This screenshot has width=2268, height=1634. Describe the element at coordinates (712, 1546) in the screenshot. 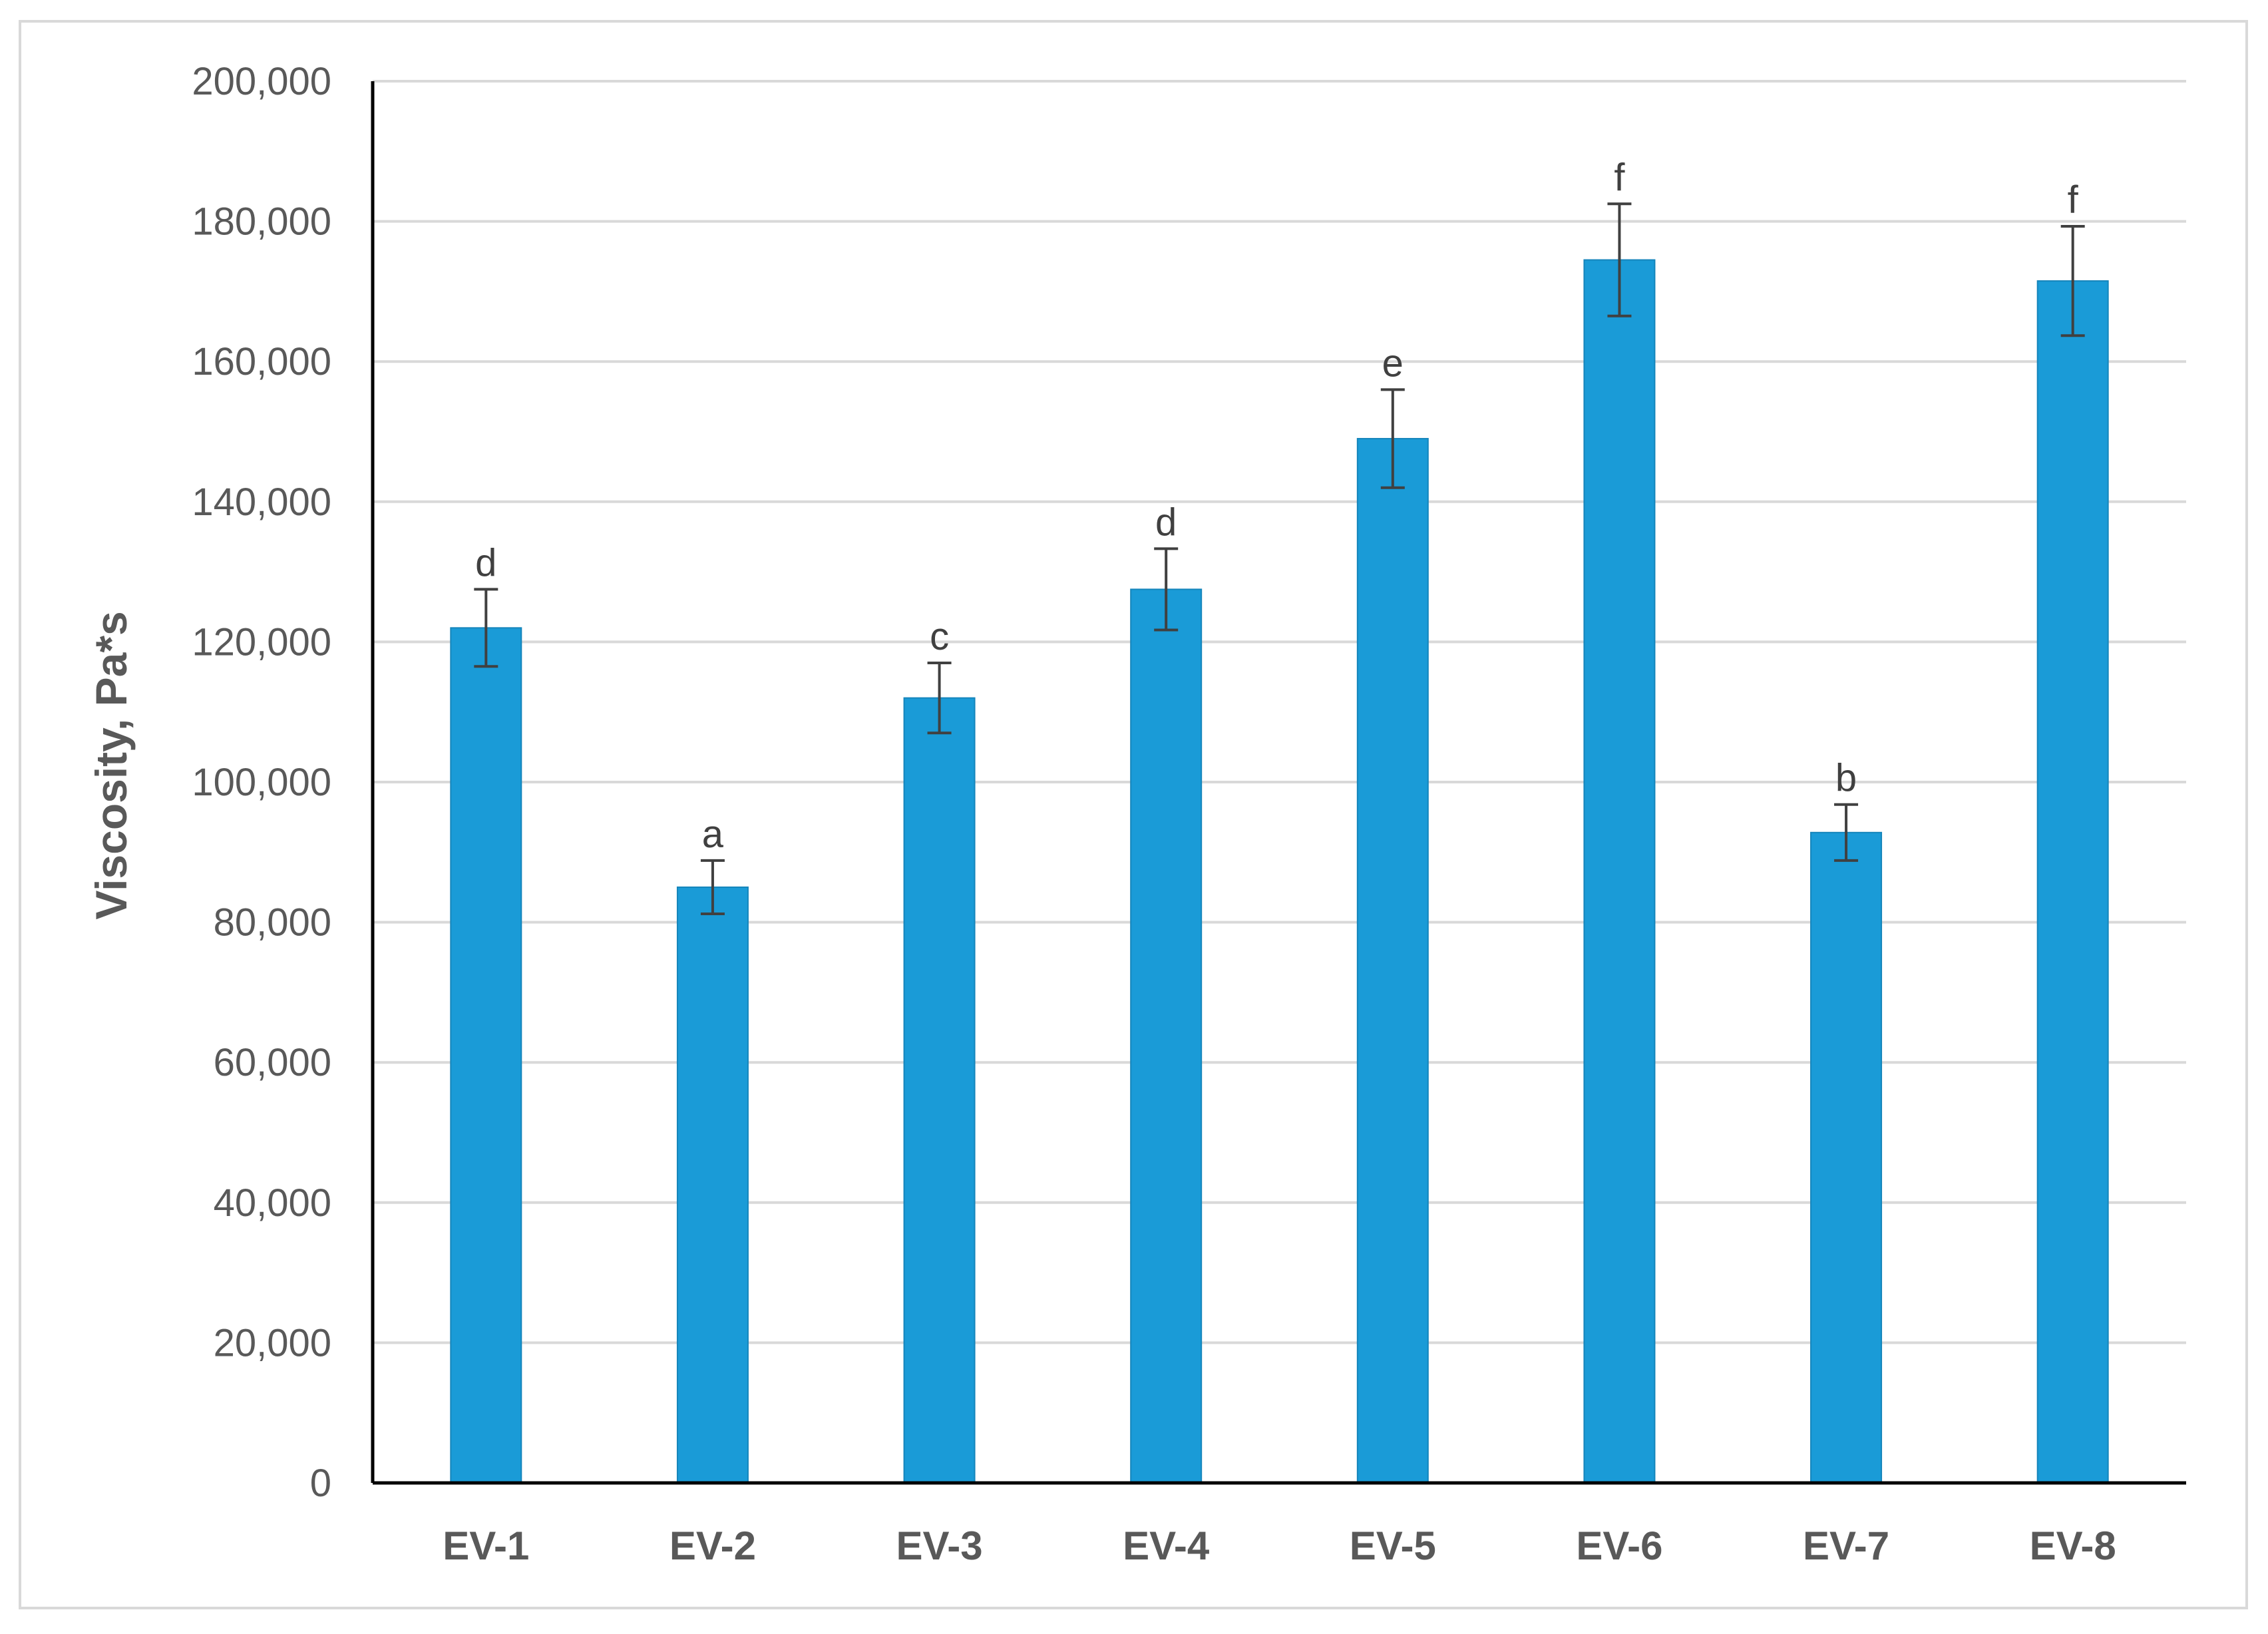

I see `x-category-label: EV-2` at that location.